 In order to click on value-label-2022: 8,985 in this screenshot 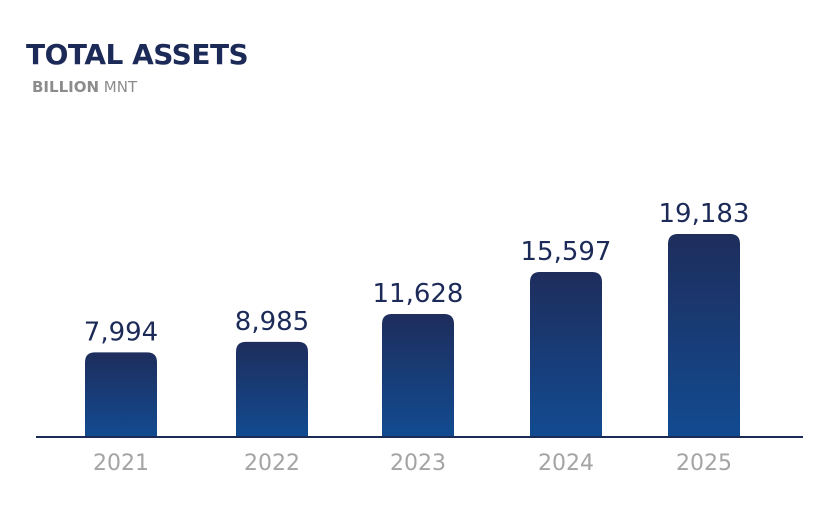, I will do `click(272, 322)`.